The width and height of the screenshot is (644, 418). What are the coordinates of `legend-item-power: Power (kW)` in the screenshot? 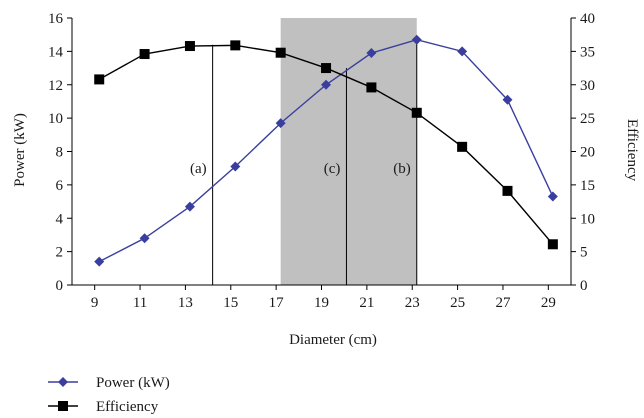 It's located at (109, 383).